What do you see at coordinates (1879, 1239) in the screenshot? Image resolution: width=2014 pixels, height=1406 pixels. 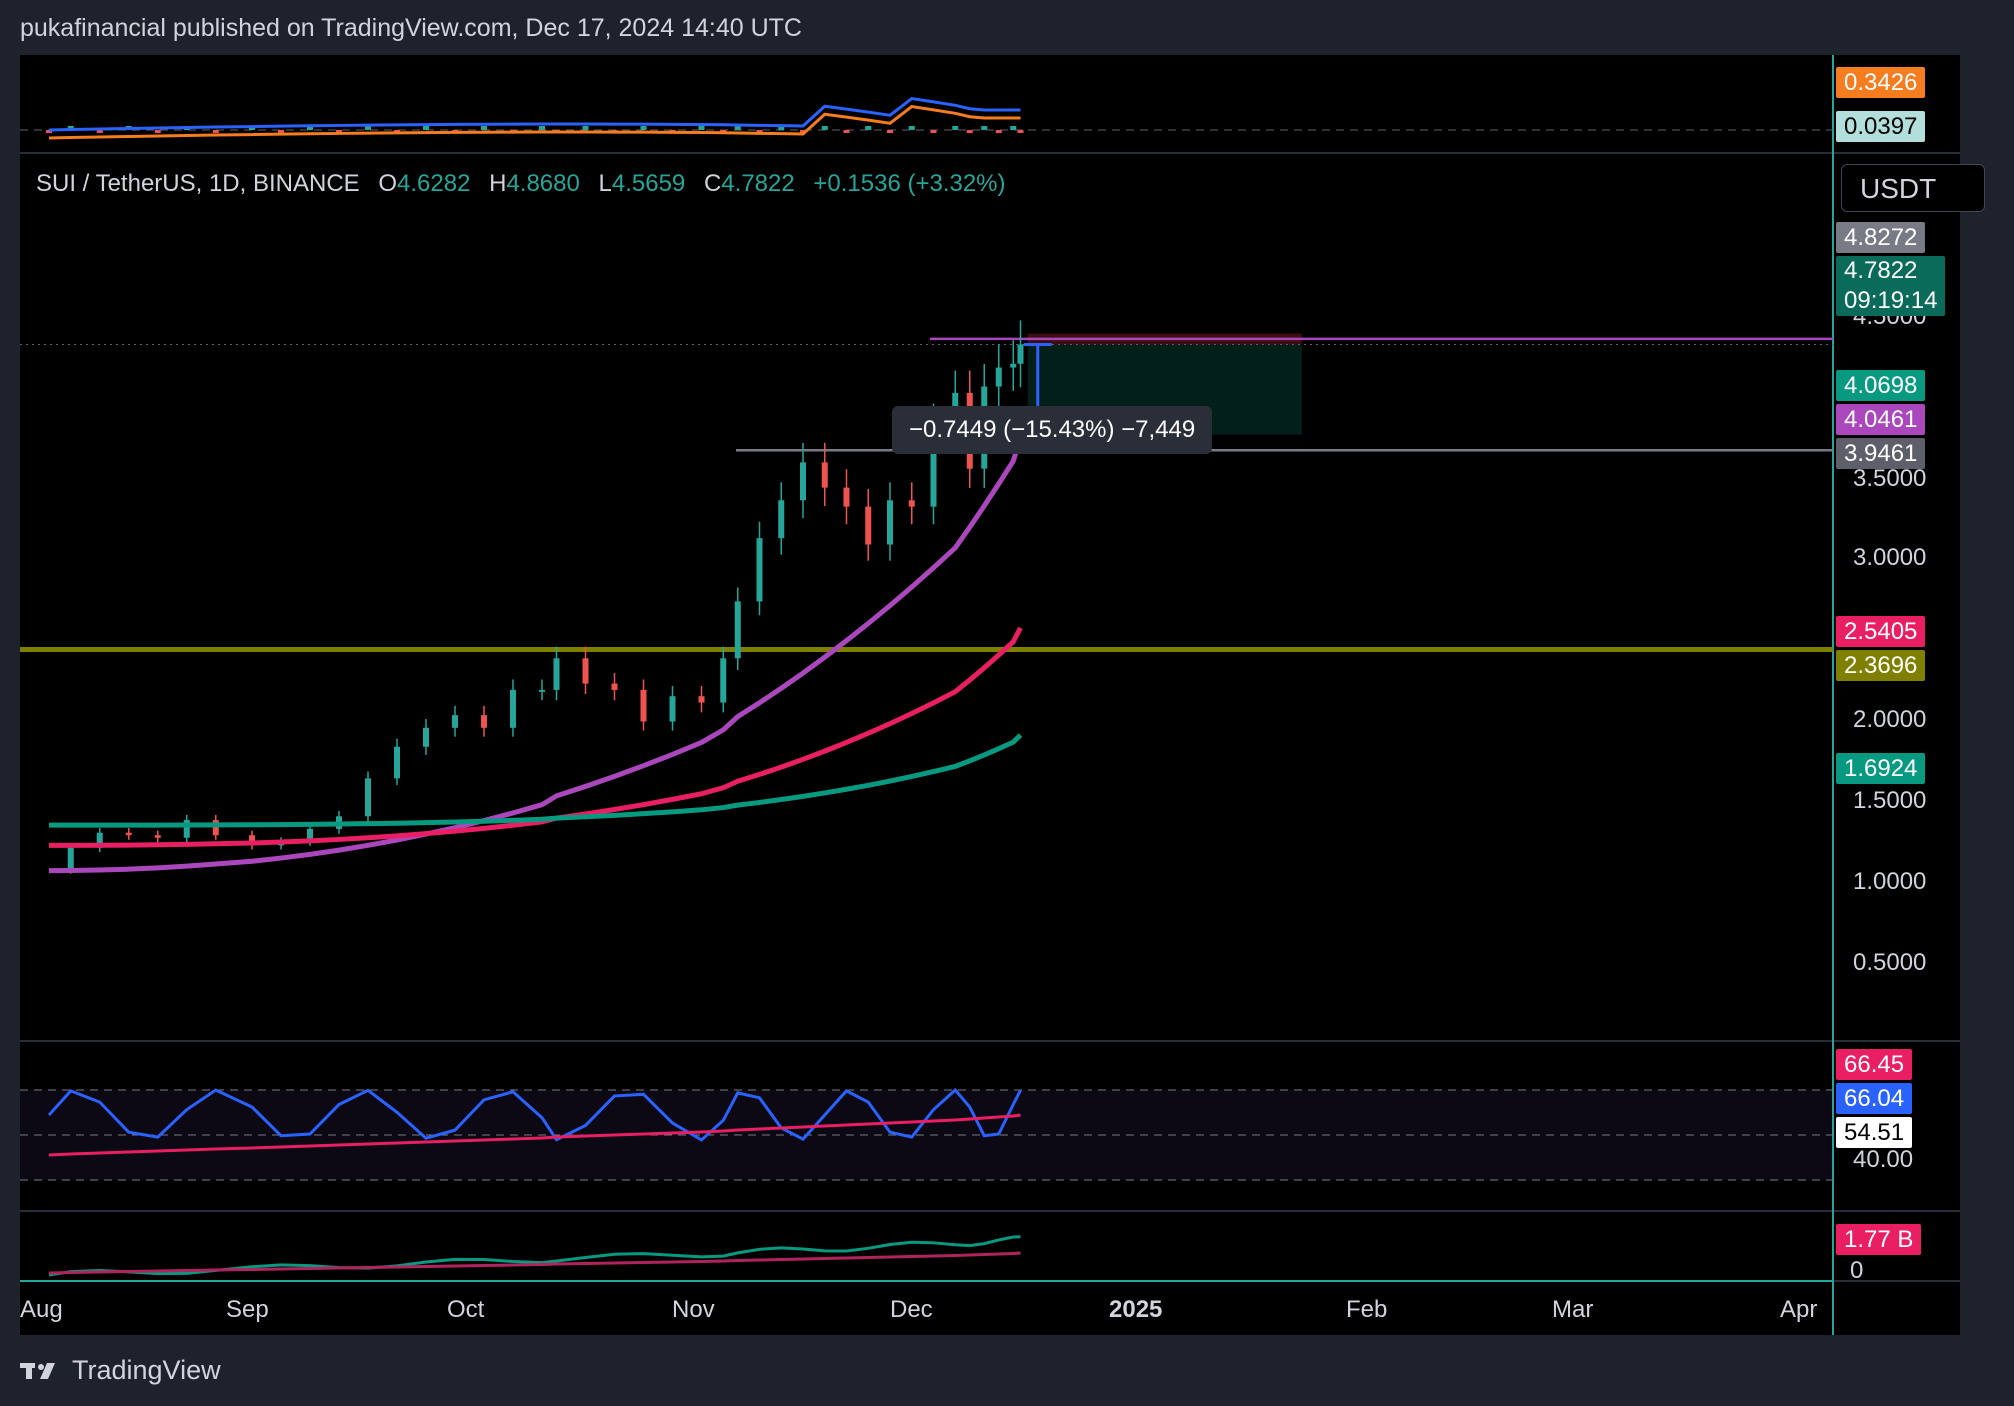 I see `volume-badge: 1.77 B` at bounding box center [1879, 1239].